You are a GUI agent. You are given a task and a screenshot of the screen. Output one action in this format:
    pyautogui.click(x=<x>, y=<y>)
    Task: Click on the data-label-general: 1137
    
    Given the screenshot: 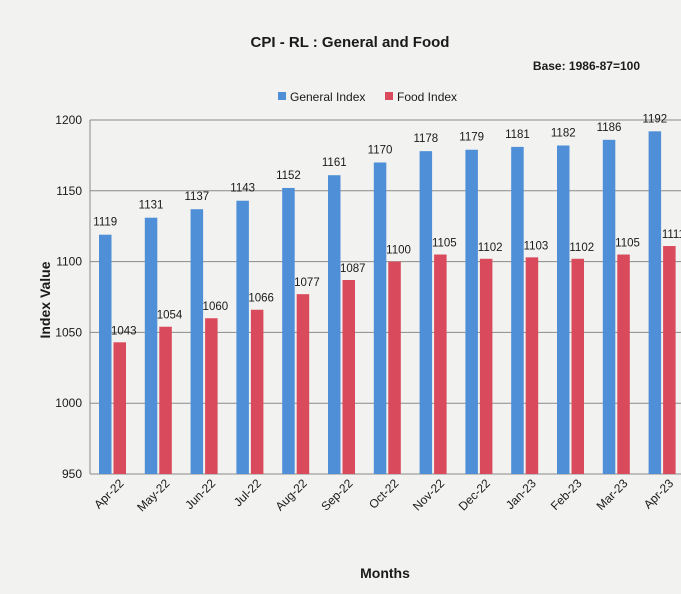 What is the action you would take?
    pyautogui.click(x=196, y=197)
    